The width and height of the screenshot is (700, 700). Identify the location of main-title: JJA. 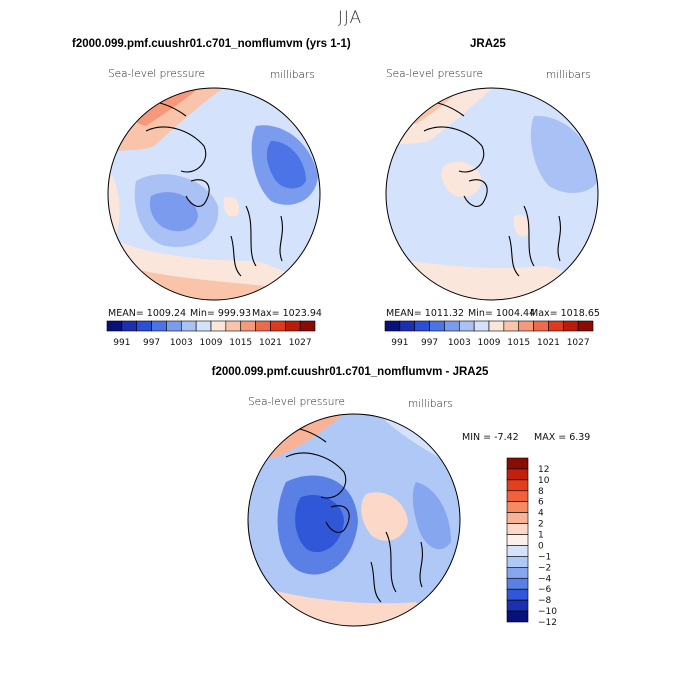
(350, 18).